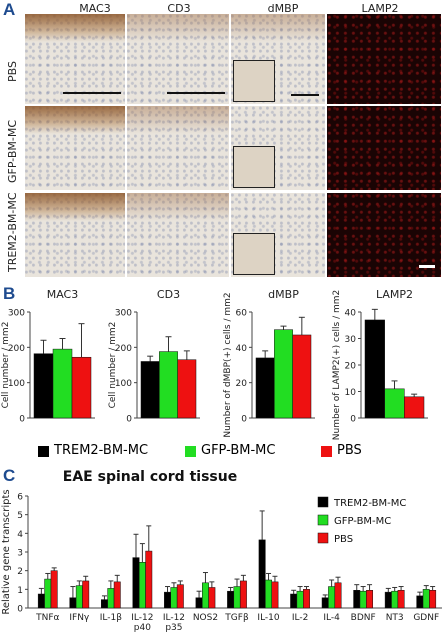 The image size is (446, 639). Describe the element at coordinates (242, 451) in the screenshot. I see `legend-b: TREM2-BM-MC GFP-BM-MC PBS` at that location.